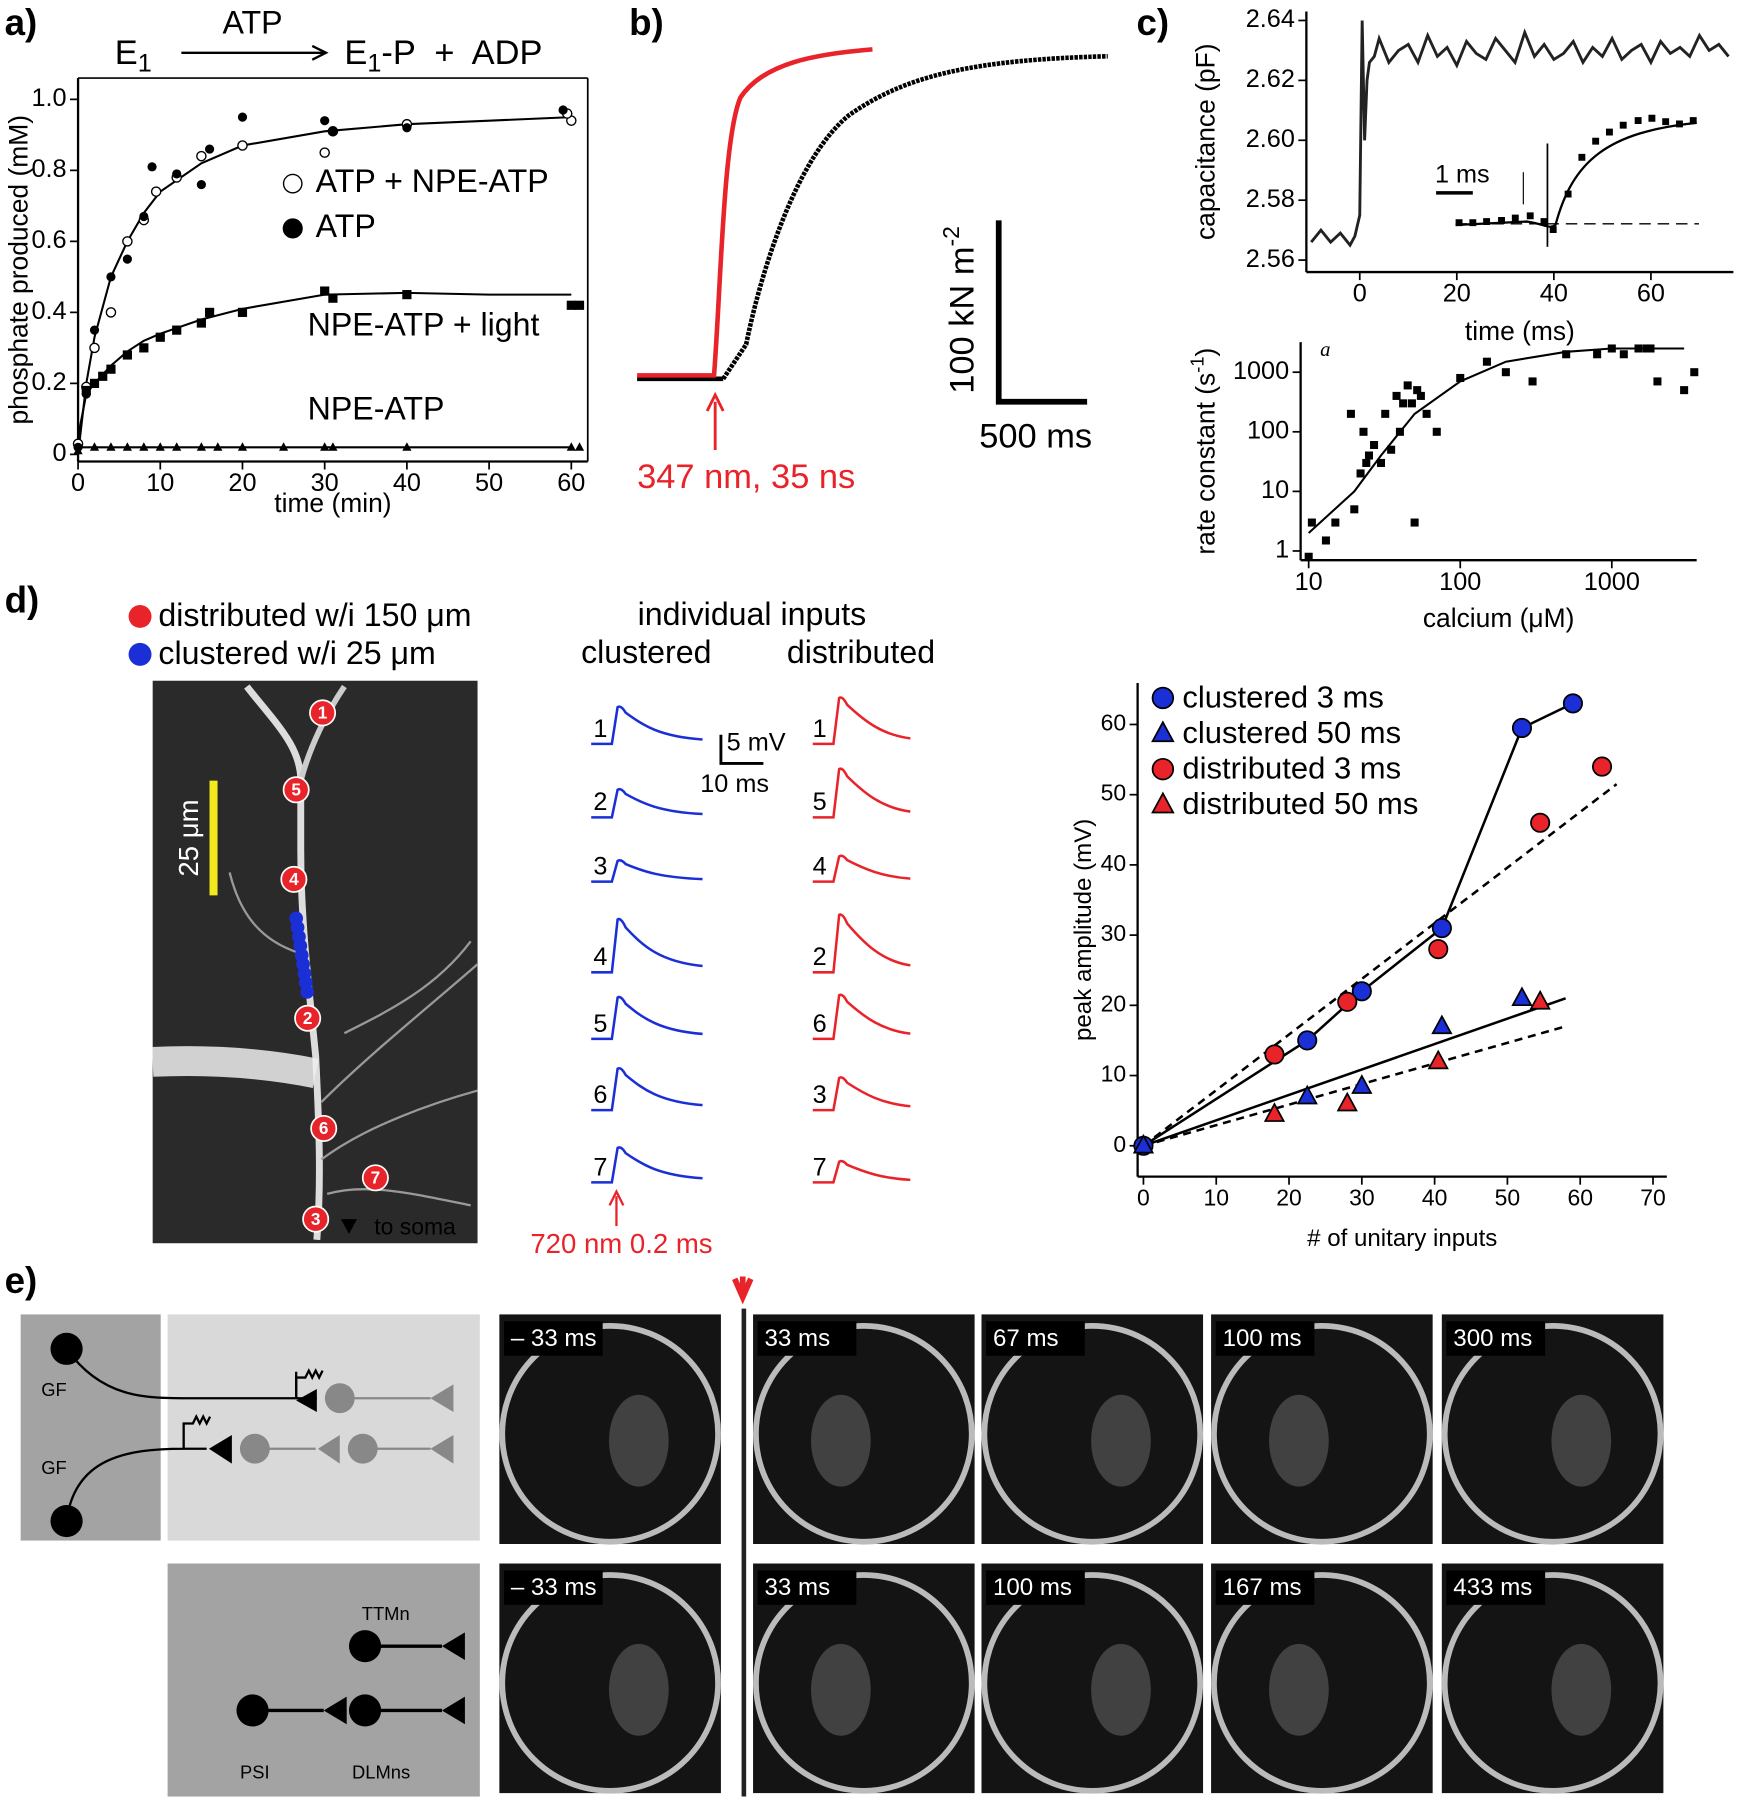 Image resolution: width=1738 pixels, height=1800 pixels. I want to click on trace-label: 7, so click(820, 1167).